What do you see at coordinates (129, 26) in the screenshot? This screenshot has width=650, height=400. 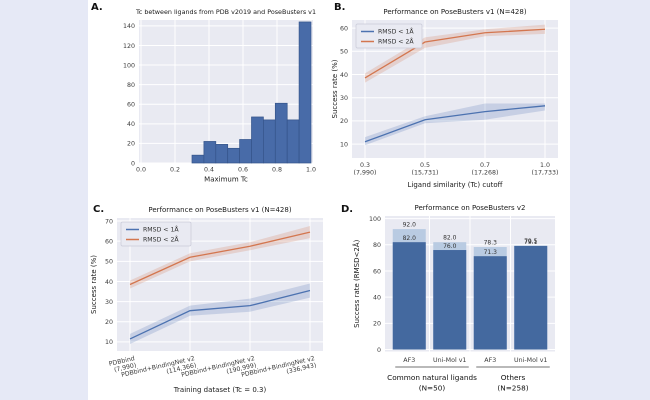 I see `y-tick-label: 140` at bounding box center [129, 26].